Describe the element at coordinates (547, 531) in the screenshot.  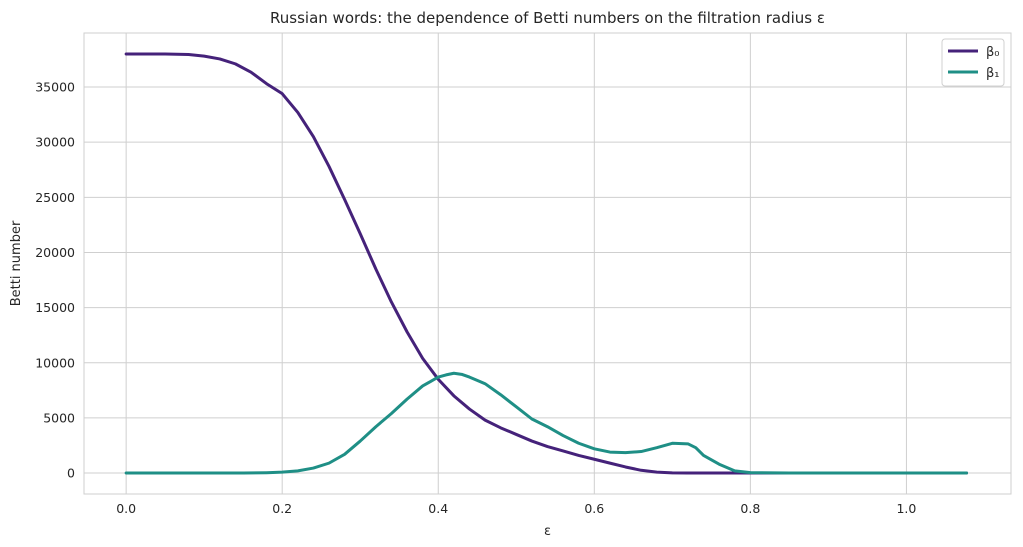
I see `x-axis-label: ε` at that location.